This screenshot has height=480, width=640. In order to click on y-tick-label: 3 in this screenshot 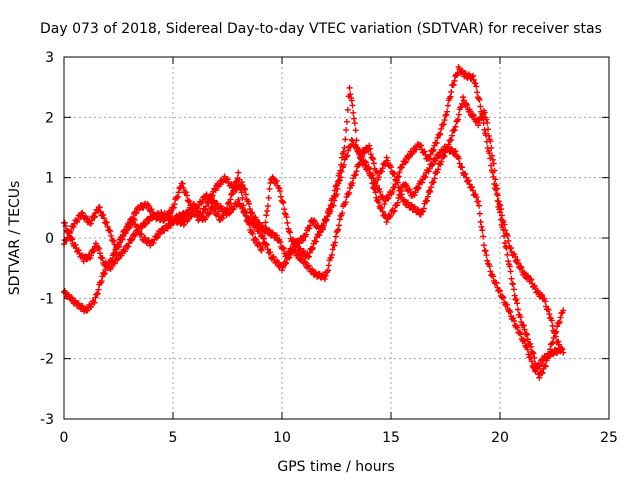, I will do `click(49, 58)`.